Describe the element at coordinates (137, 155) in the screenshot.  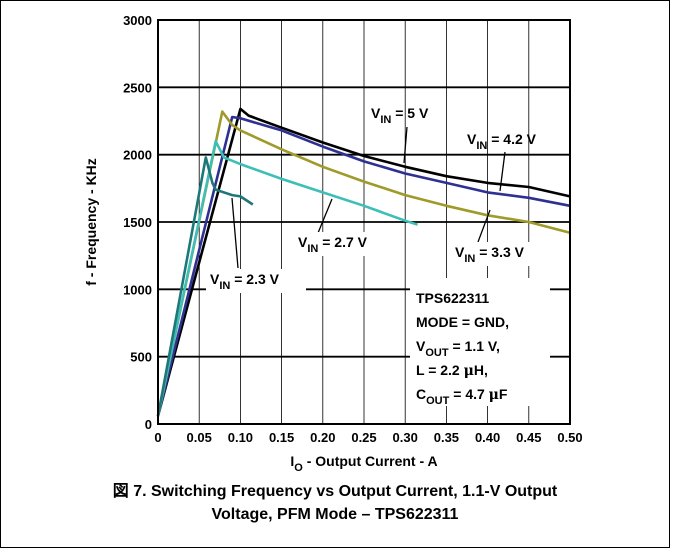
I see `y-tick-label: 2000` at that location.